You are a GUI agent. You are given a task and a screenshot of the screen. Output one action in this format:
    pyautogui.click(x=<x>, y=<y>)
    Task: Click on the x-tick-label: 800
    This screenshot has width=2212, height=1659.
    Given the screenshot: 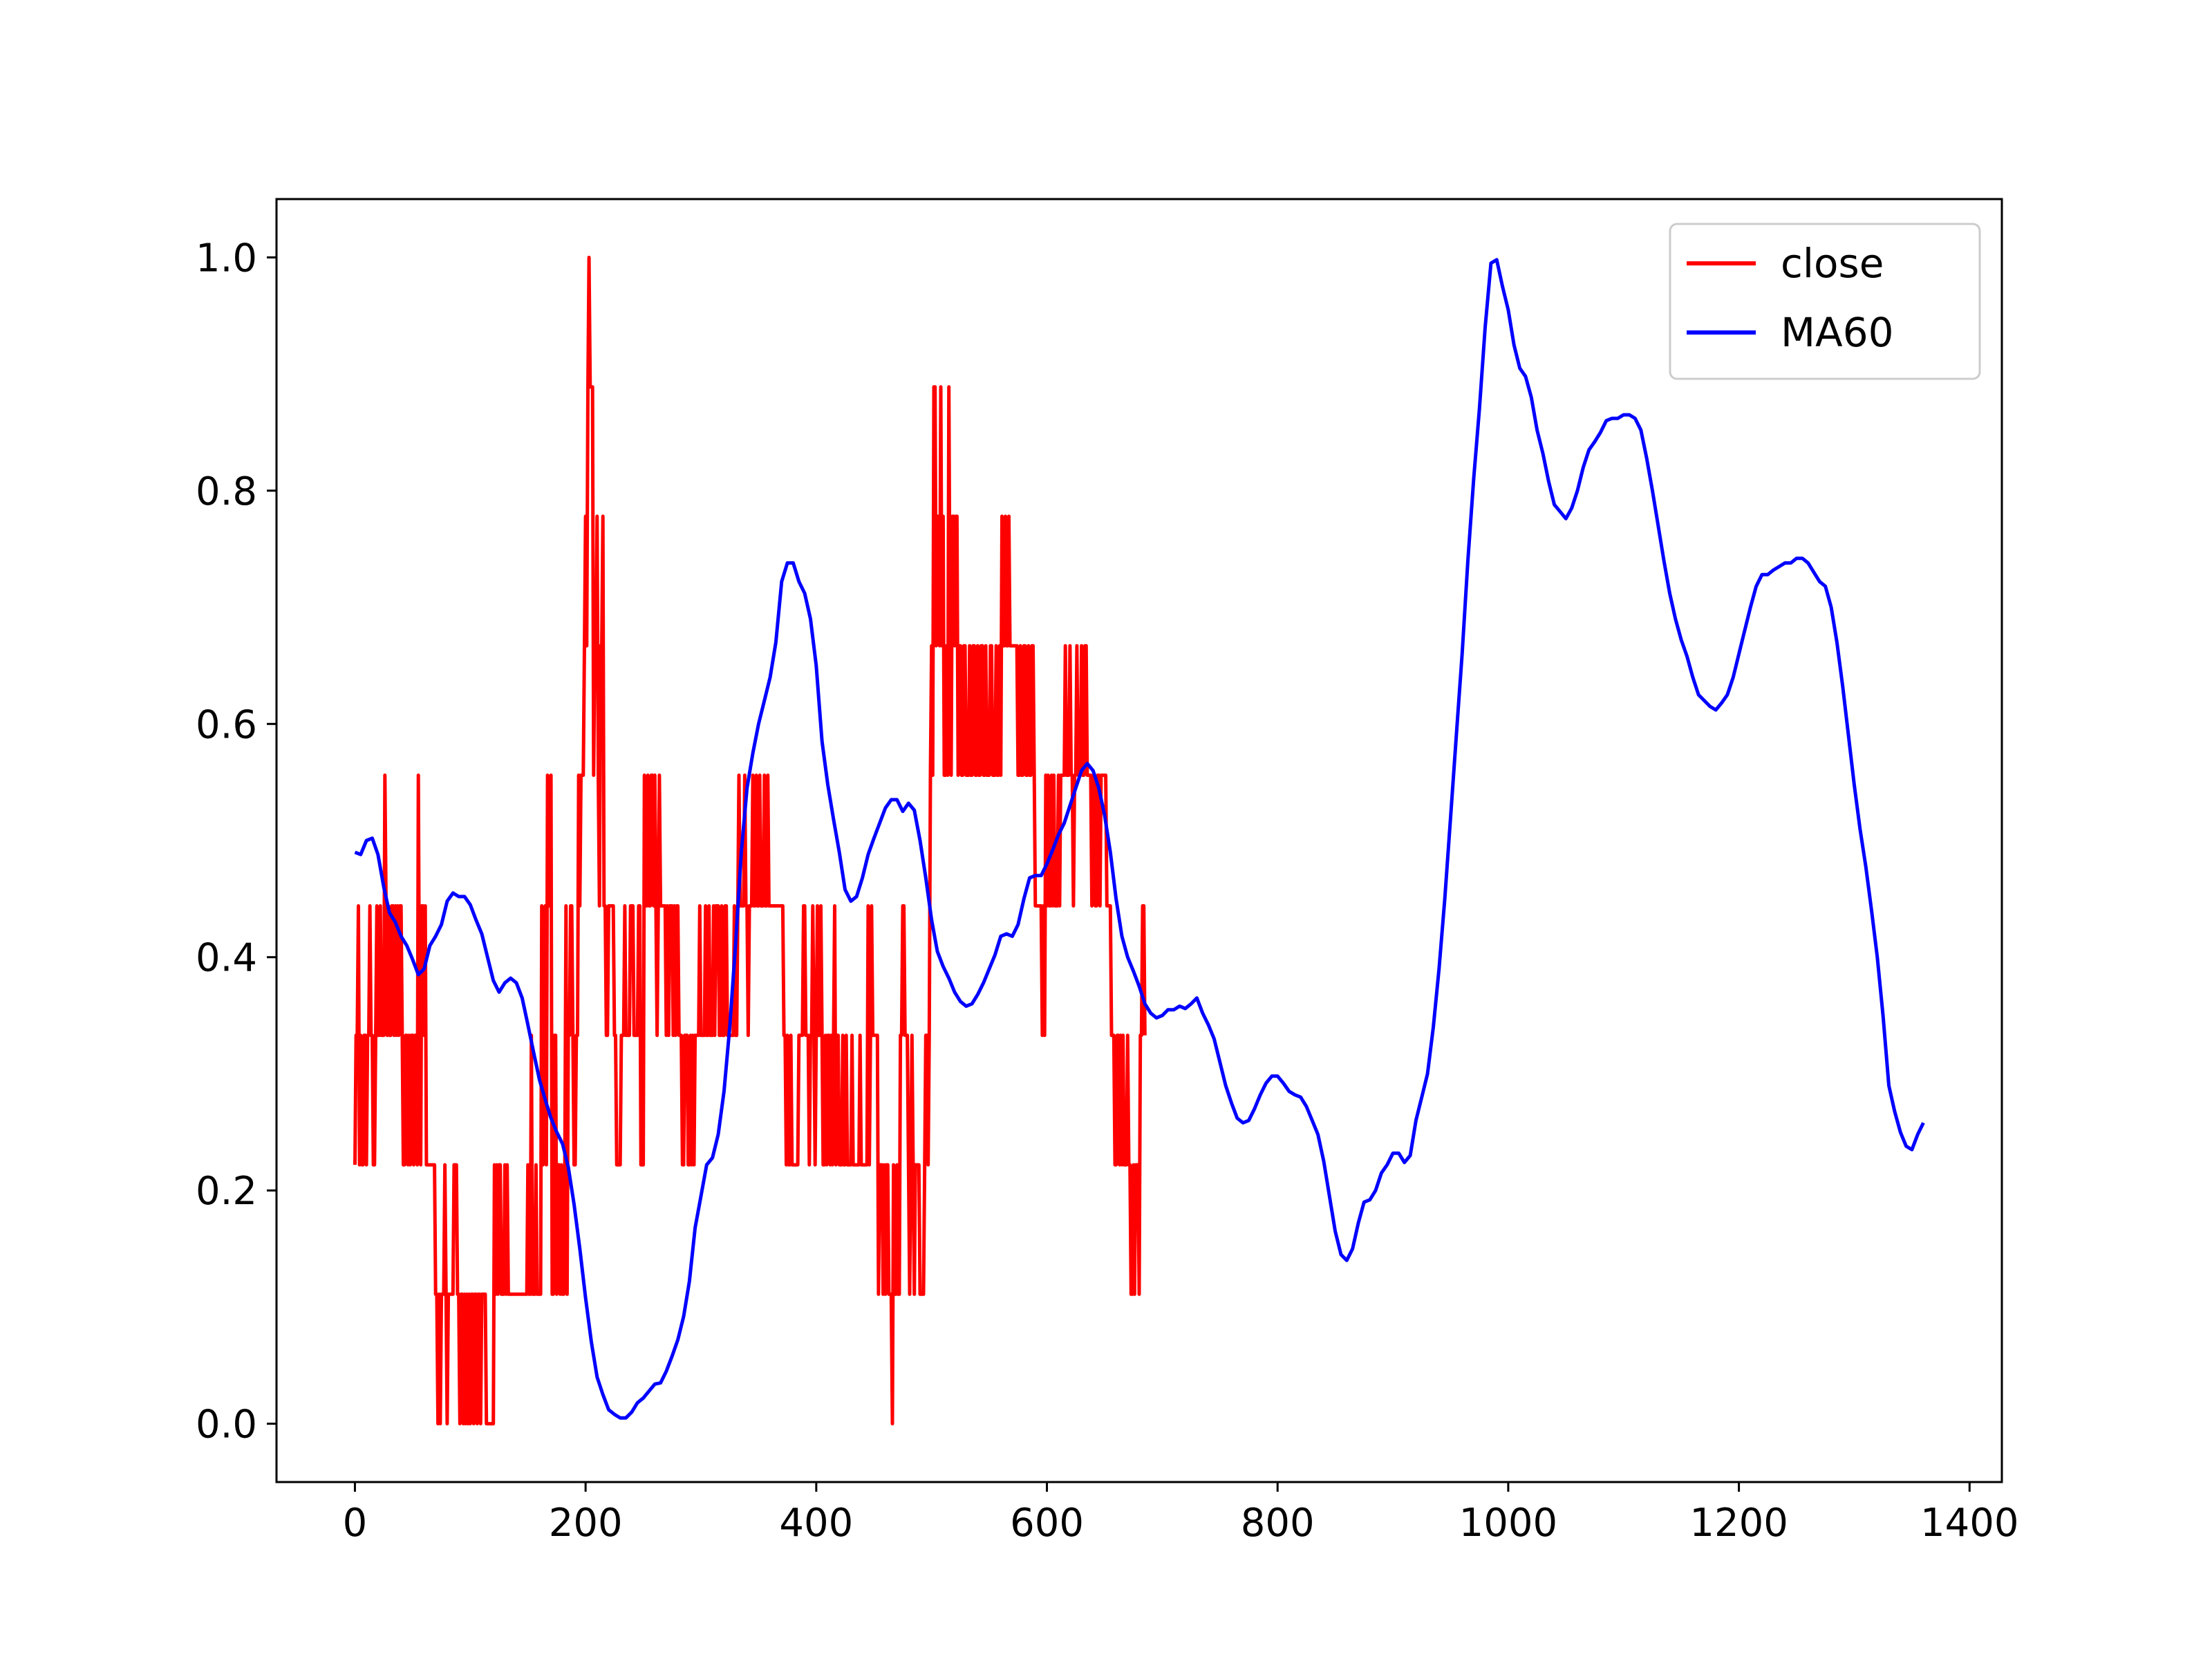 What is the action you would take?
    pyautogui.click(x=1278, y=1523)
    